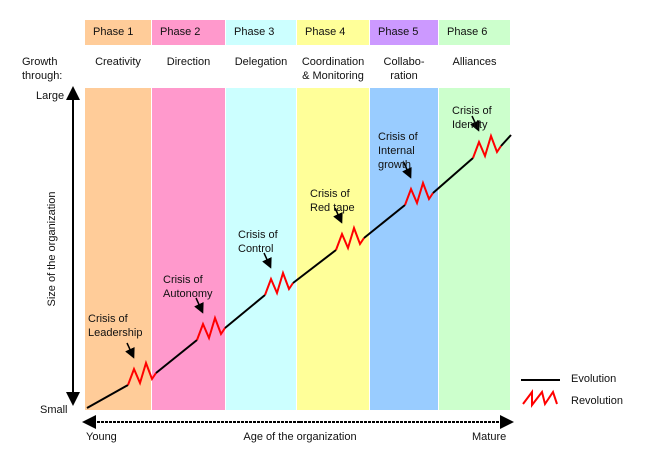  I want to click on phase-header-2: Phase 2, so click(188, 32).